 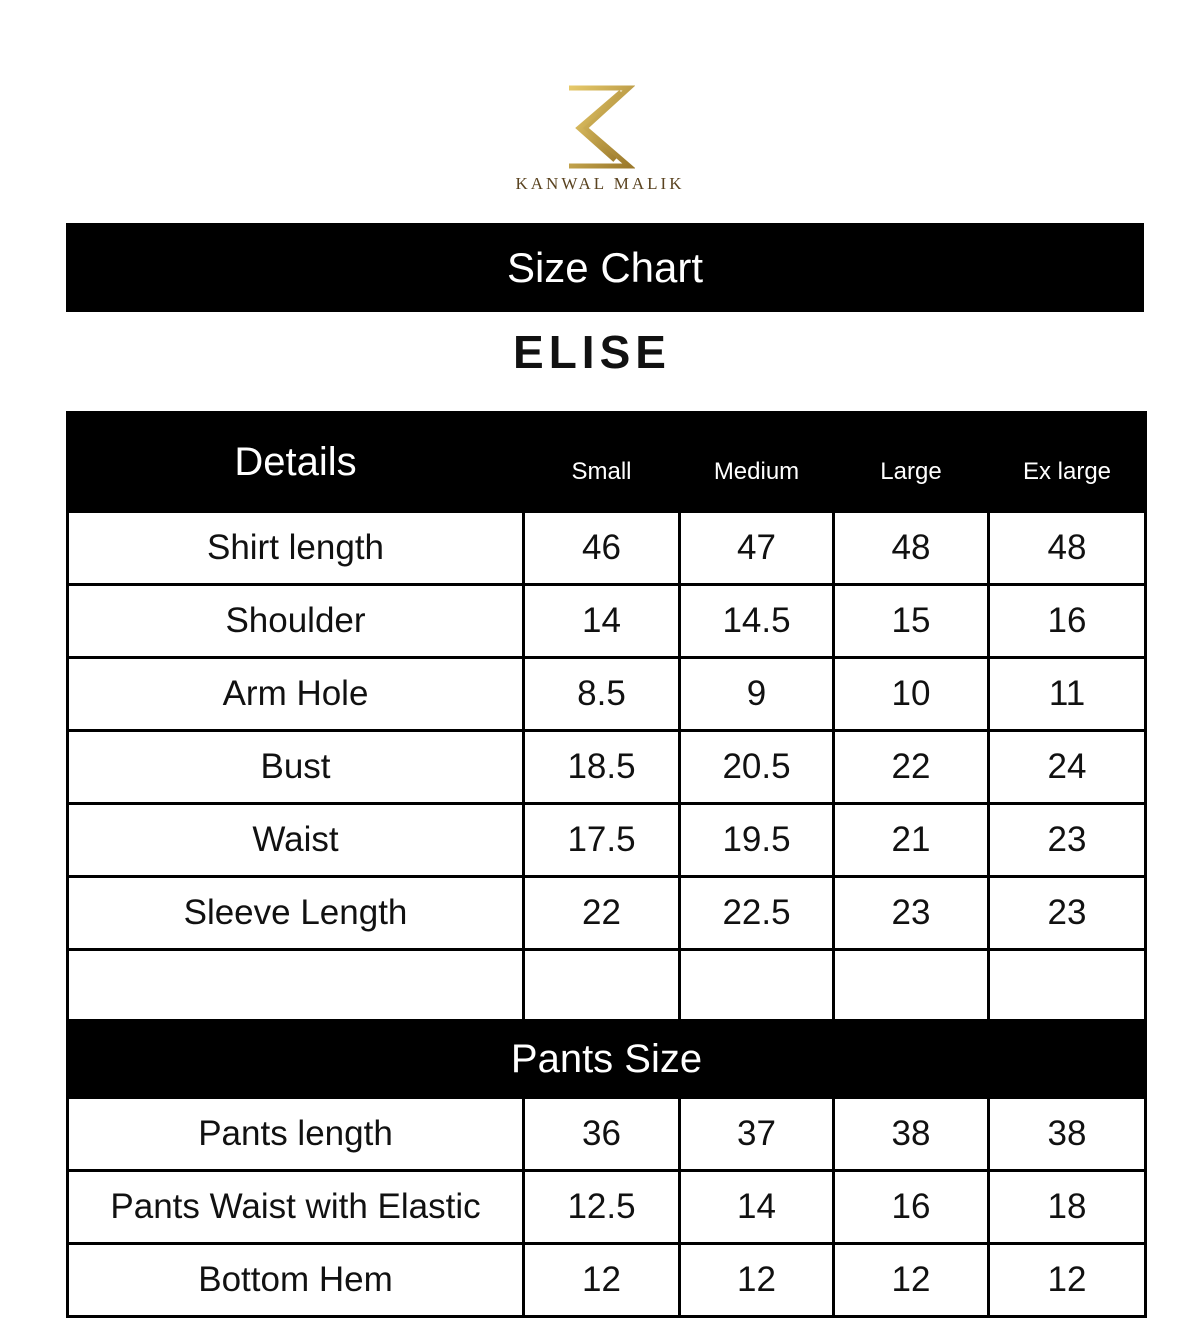 I want to click on table-row: Pants Waist with Elastic 12.5 14 16 18, so click(x=606, y=1207).